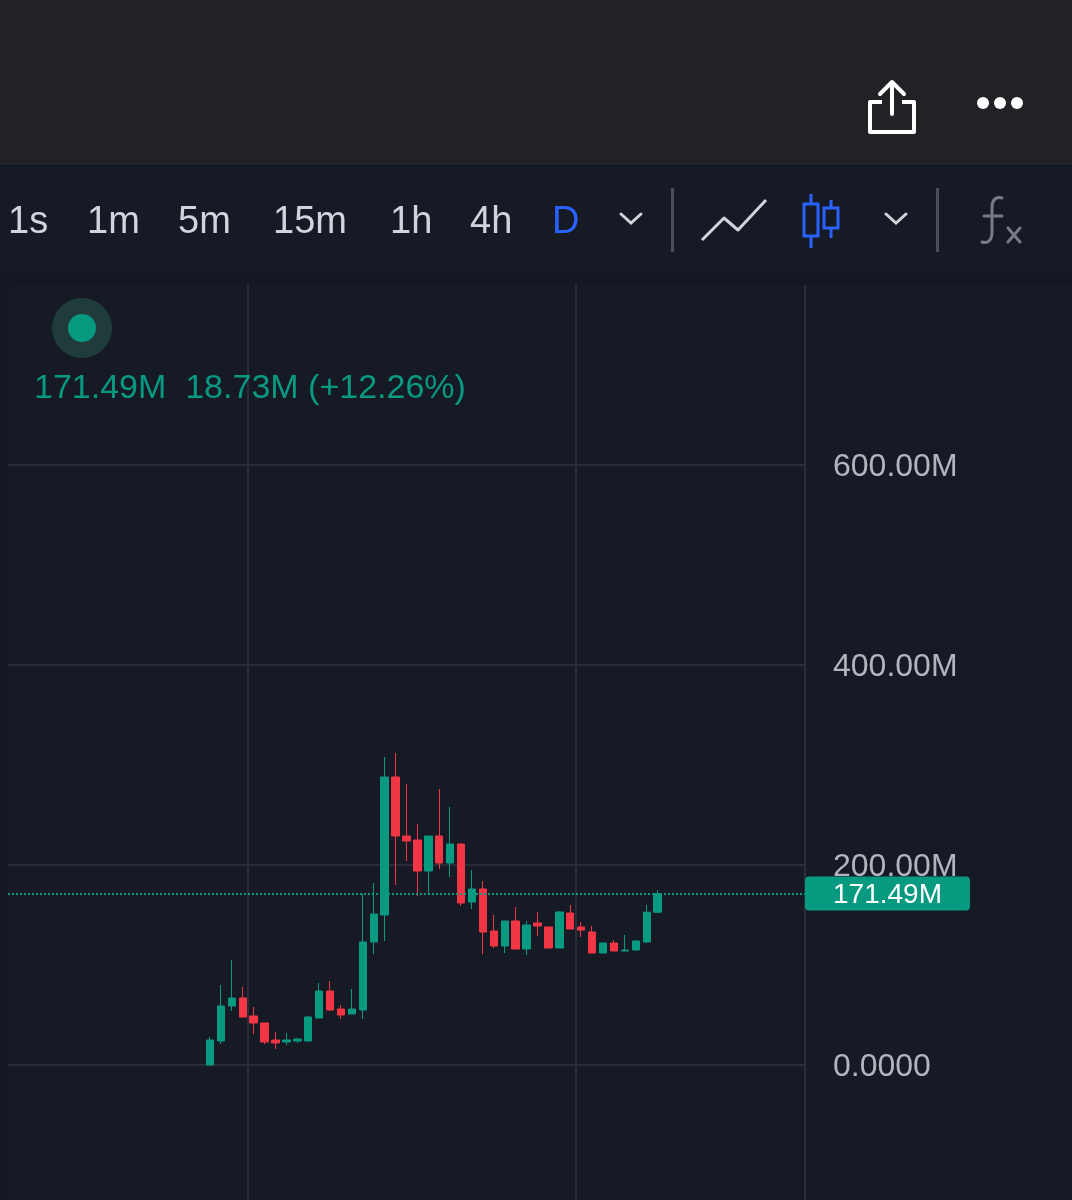 This screenshot has height=1200, width=1072. I want to click on text: 5m, so click(204, 220).